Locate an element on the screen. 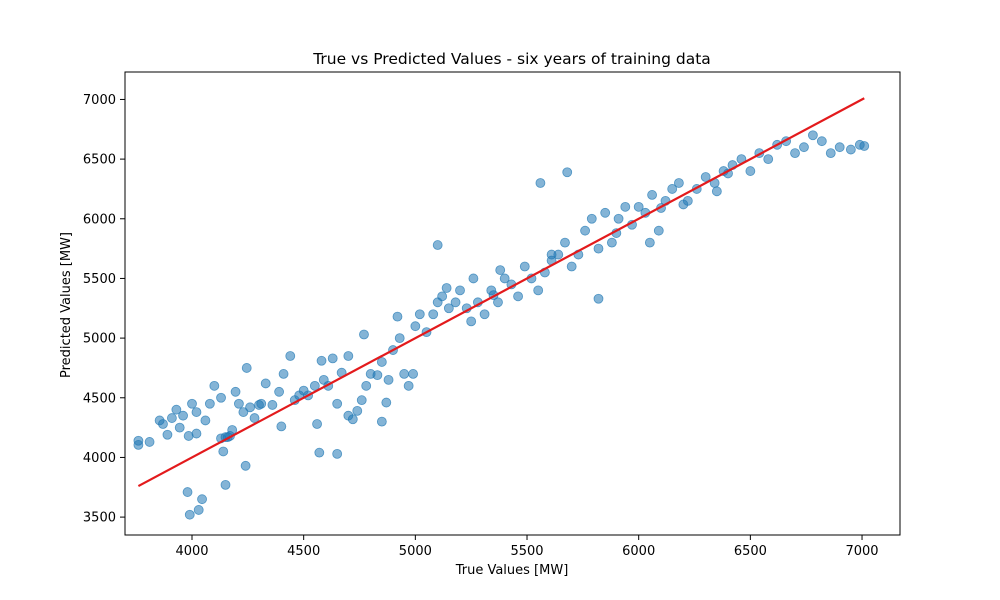 The width and height of the screenshot is (1000, 600). y-tick-label: 7000 is located at coordinates (99, 100).